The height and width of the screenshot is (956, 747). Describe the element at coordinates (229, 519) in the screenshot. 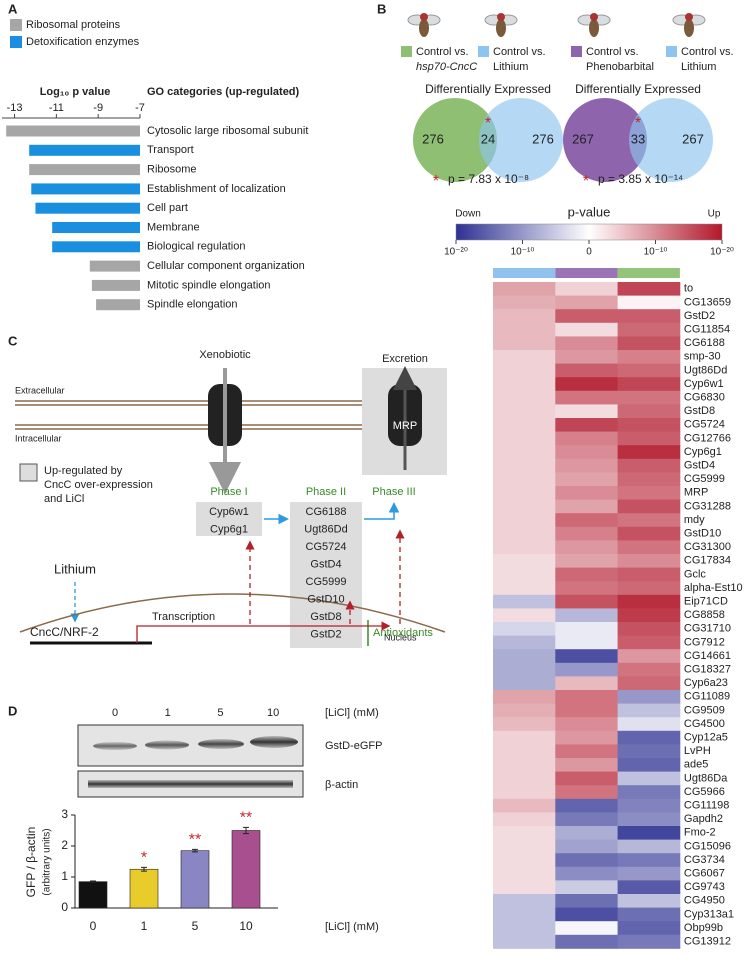

I see `gene-box` at that location.